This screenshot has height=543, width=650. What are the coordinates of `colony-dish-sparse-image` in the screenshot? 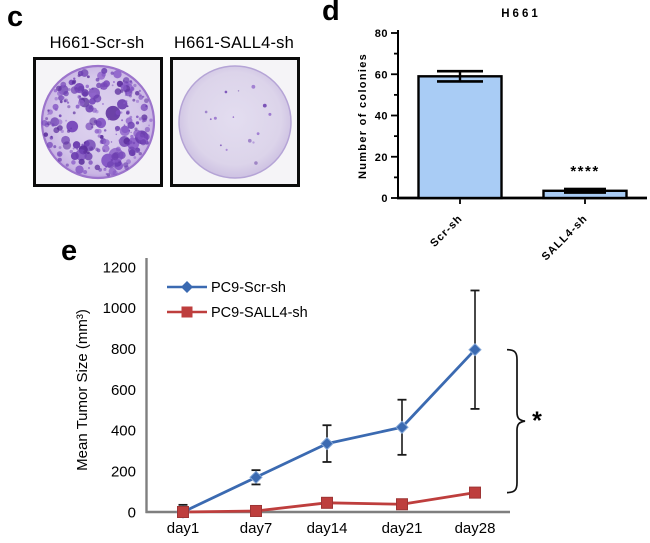 It's located at (235, 122).